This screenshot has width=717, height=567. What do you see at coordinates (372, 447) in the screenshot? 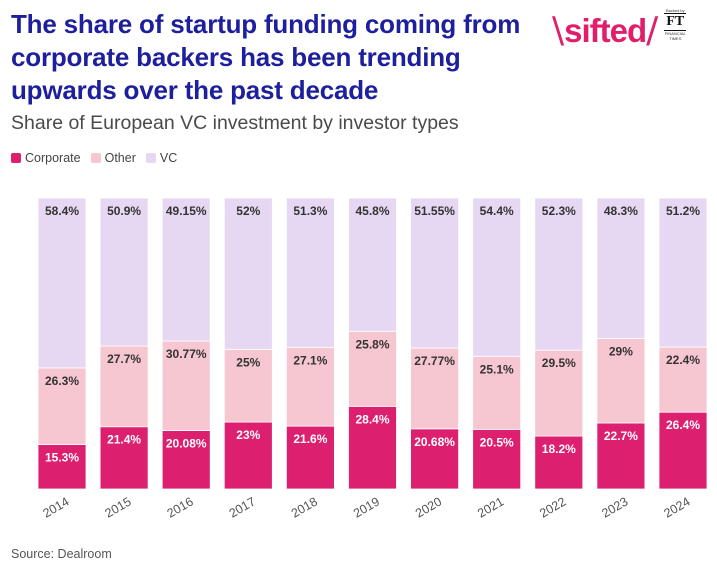
I see `bar-corporate-2019` at bounding box center [372, 447].